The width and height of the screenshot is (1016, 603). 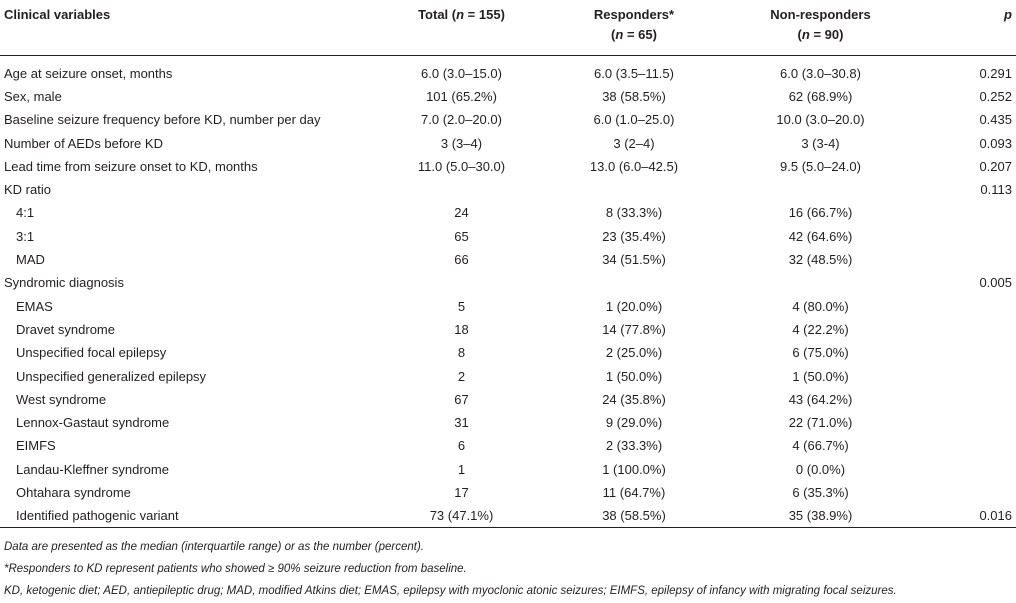 What do you see at coordinates (634, 236) in the screenshot?
I see `cell-responders: 23 (35.4%)` at bounding box center [634, 236].